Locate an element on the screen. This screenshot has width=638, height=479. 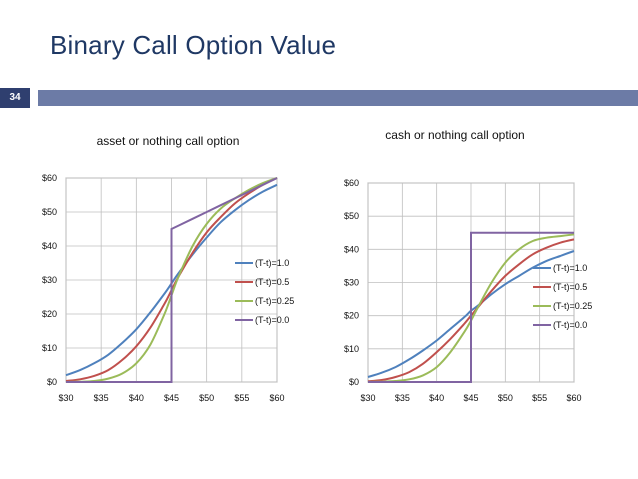
chart-title: cash or nothing call option is located at coordinates (454, 135).